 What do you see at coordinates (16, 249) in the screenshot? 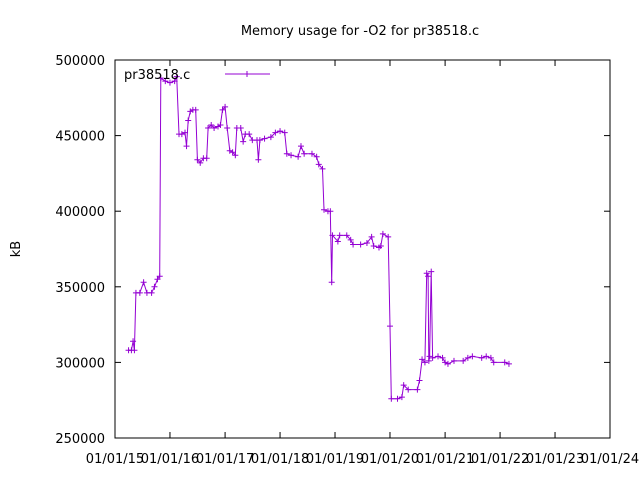
I see `y-axis-label: kB` at bounding box center [16, 249].